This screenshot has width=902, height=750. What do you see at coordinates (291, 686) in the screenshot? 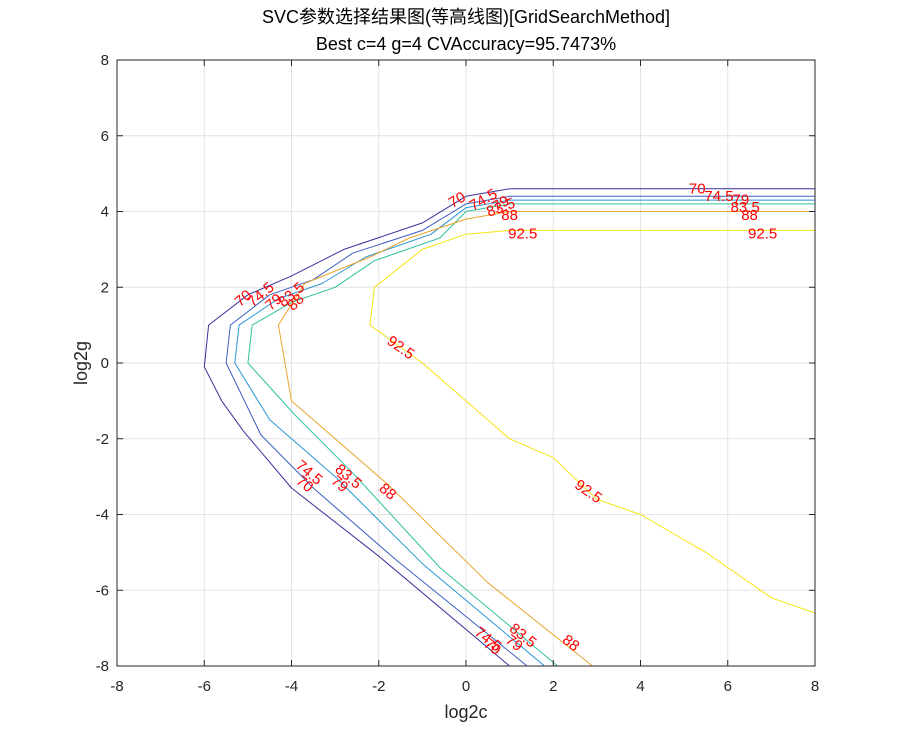
I see `x-tick-label: -4` at bounding box center [291, 686].